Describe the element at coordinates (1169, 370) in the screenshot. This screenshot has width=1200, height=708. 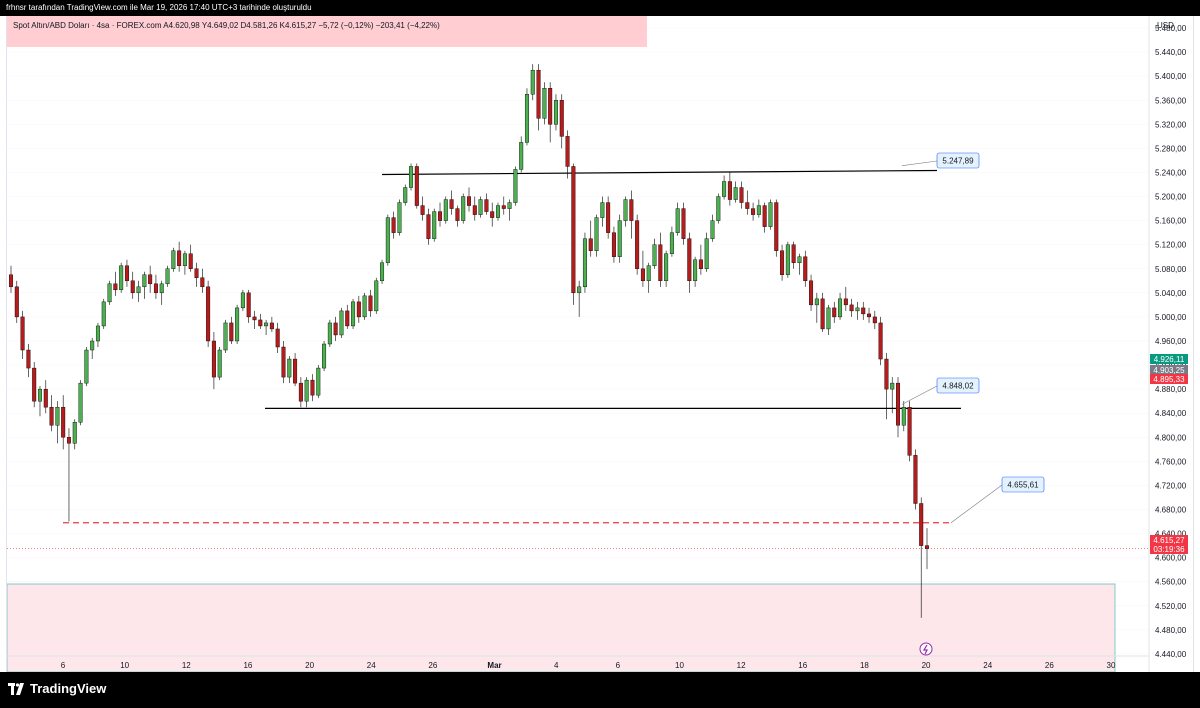
I see `price-tag: 4.903,25` at that location.